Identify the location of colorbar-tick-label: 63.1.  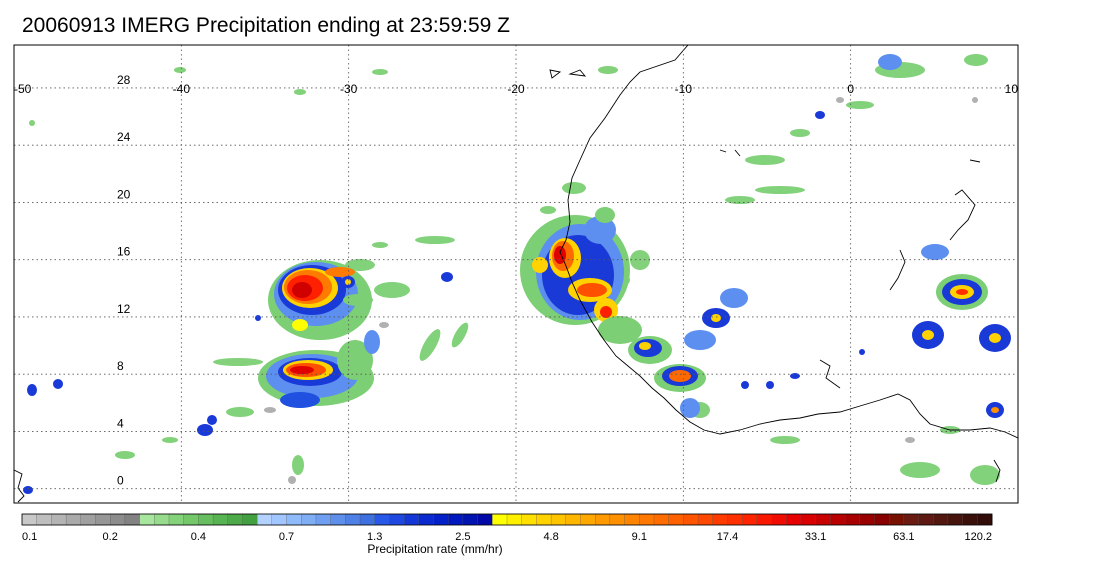
(903, 537).